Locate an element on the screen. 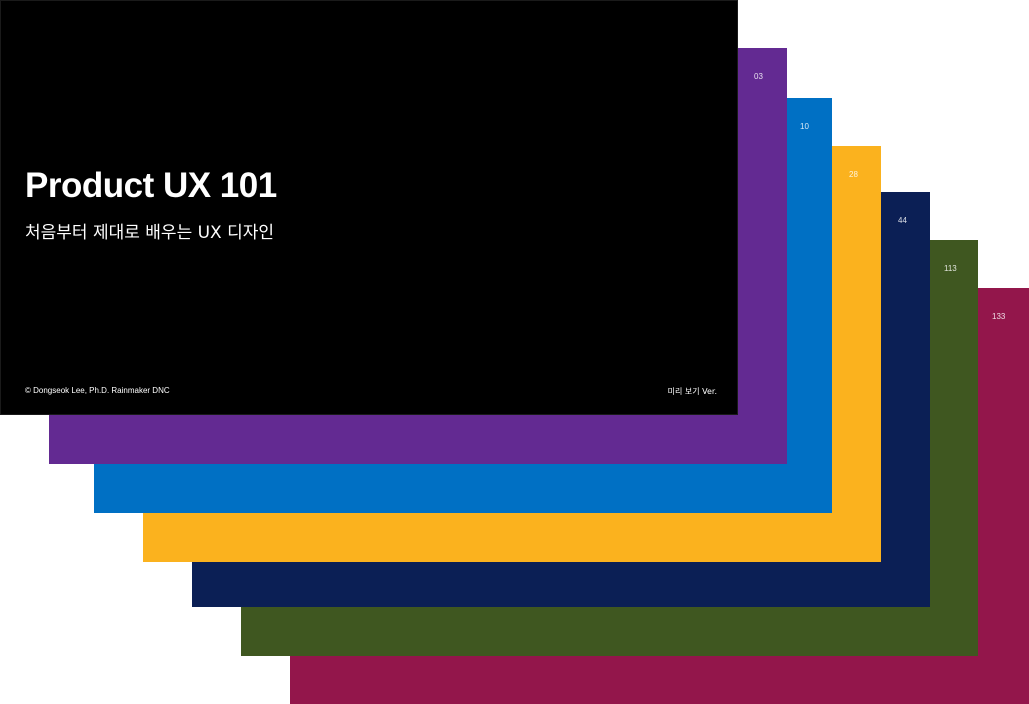 This screenshot has height=704, width=1029. slide-page-number: 44 is located at coordinates (902, 220).